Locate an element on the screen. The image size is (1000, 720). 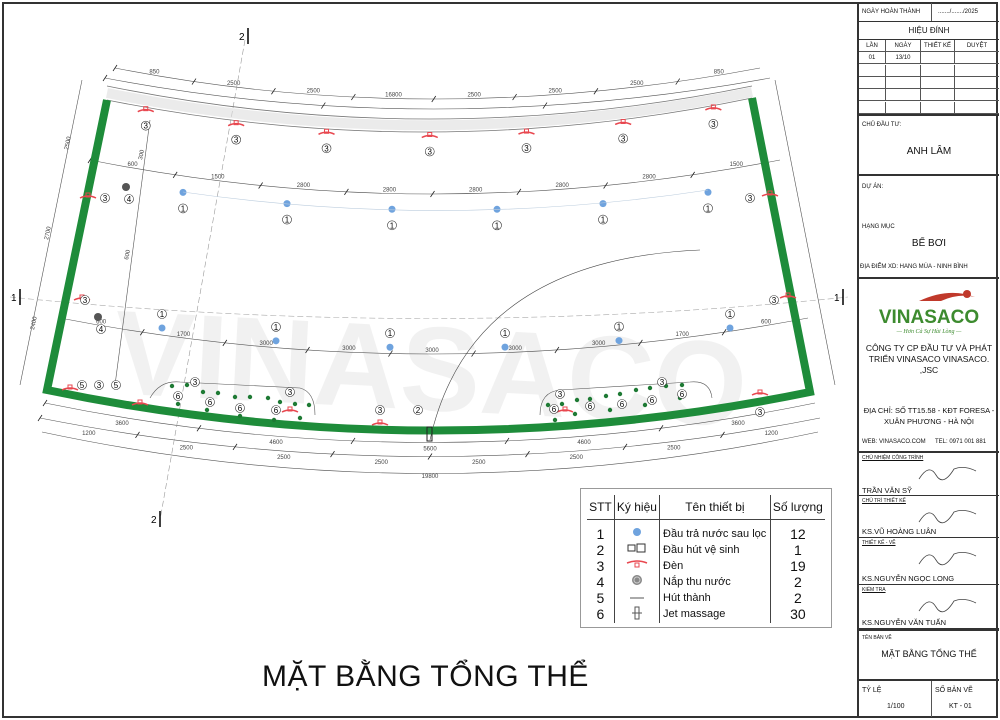
inlet-icon is located at coordinates (183, 192).